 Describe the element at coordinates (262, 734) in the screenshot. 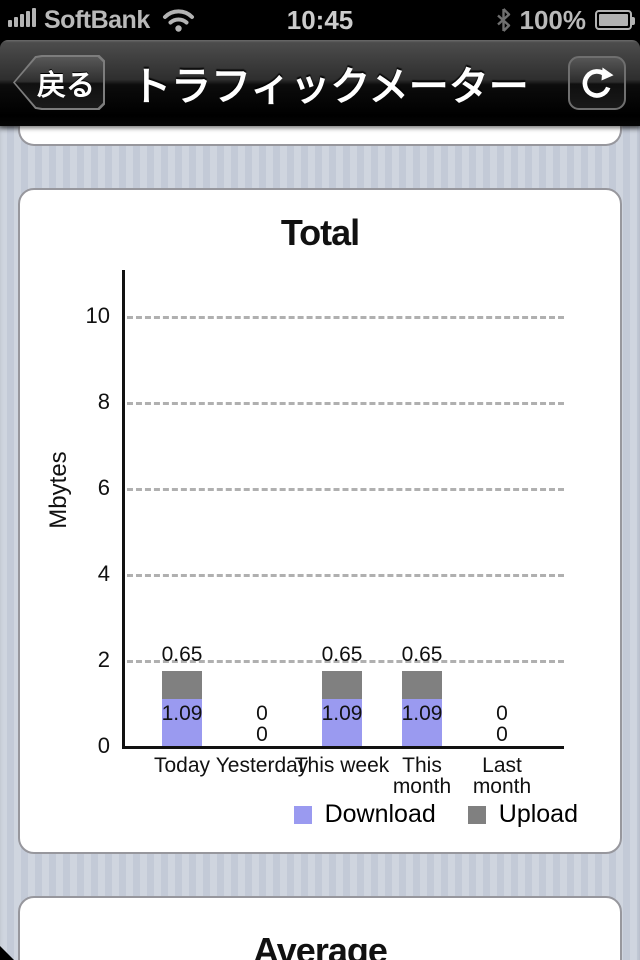

I see `bar-download-label-1: 0` at that location.